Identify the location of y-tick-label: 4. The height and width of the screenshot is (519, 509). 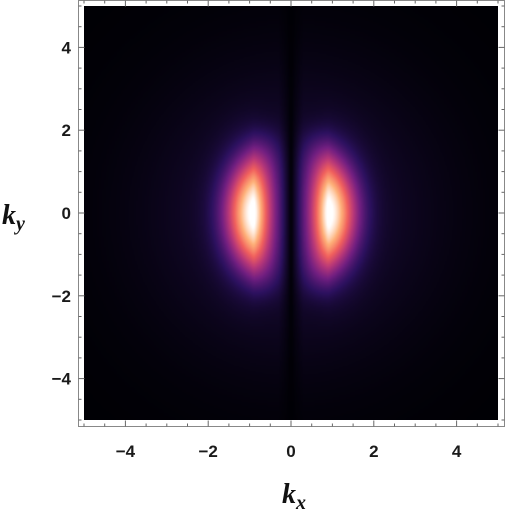
(67, 47).